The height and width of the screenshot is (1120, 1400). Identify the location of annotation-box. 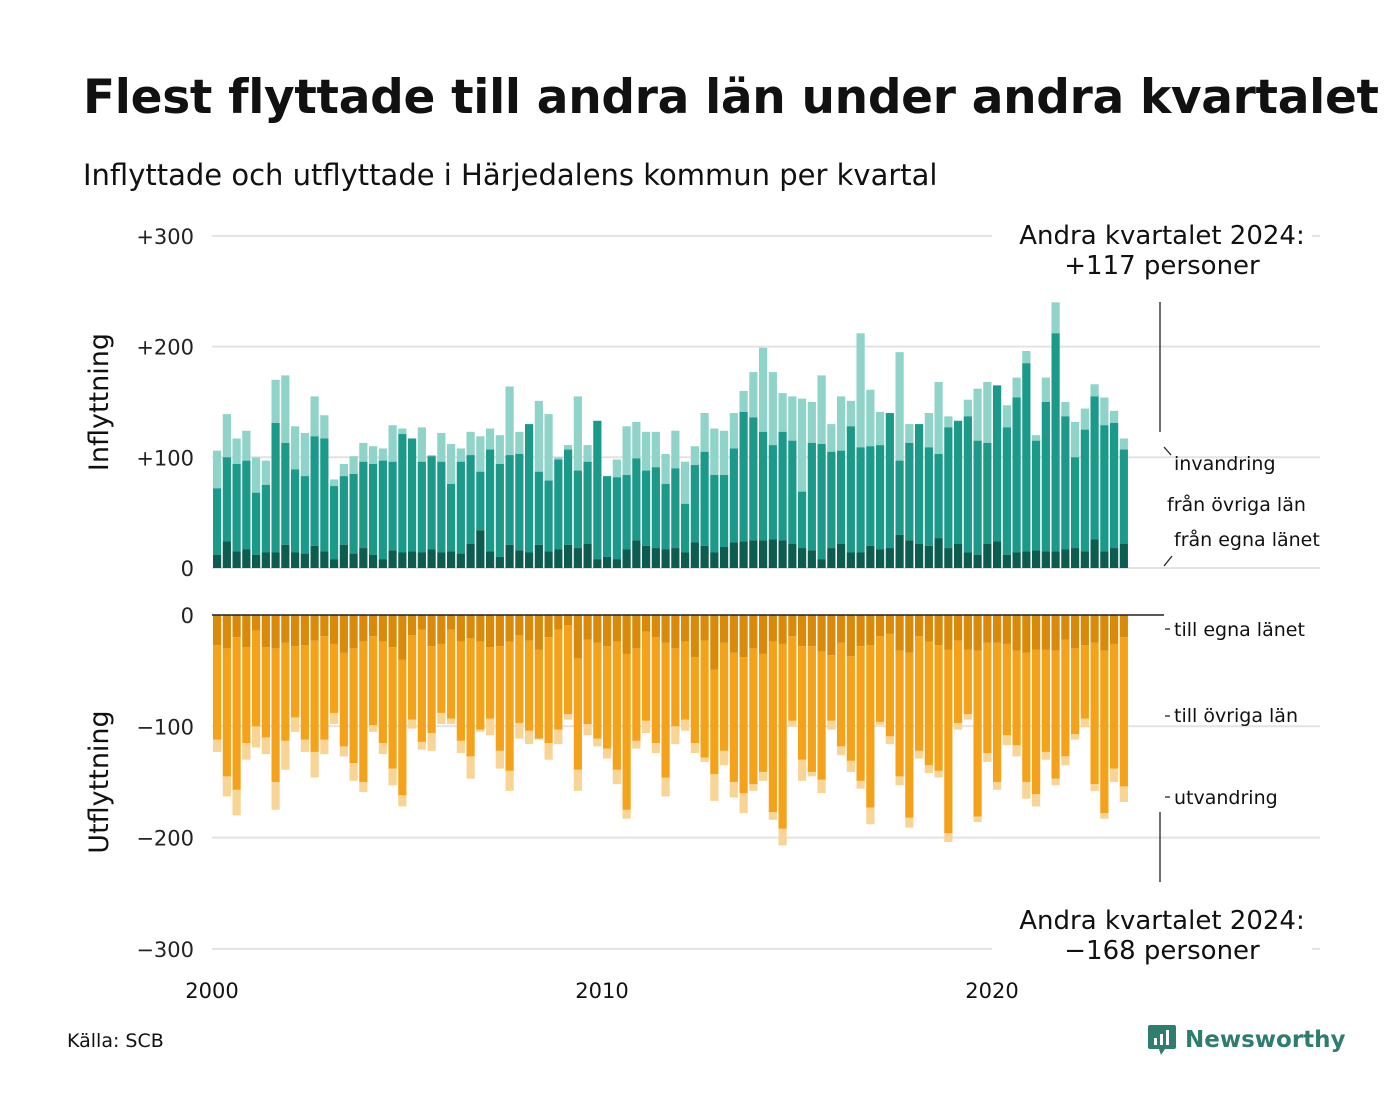
(1152, 935).